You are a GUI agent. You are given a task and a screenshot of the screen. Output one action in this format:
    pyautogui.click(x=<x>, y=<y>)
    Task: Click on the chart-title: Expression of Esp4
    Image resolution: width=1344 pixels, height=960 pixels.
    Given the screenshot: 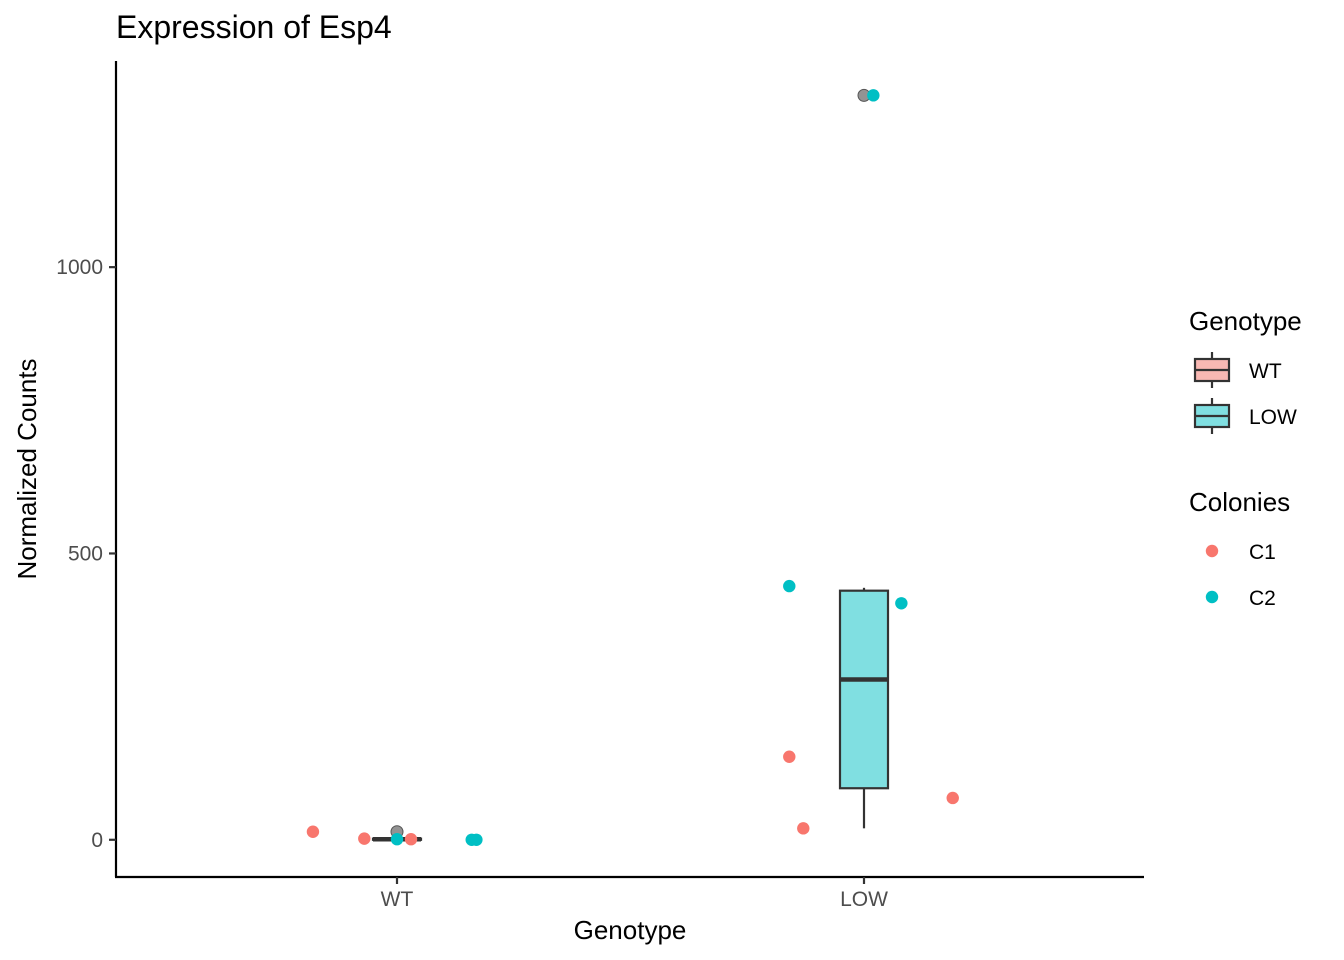 What is the action you would take?
    pyautogui.click(x=254, y=27)
    